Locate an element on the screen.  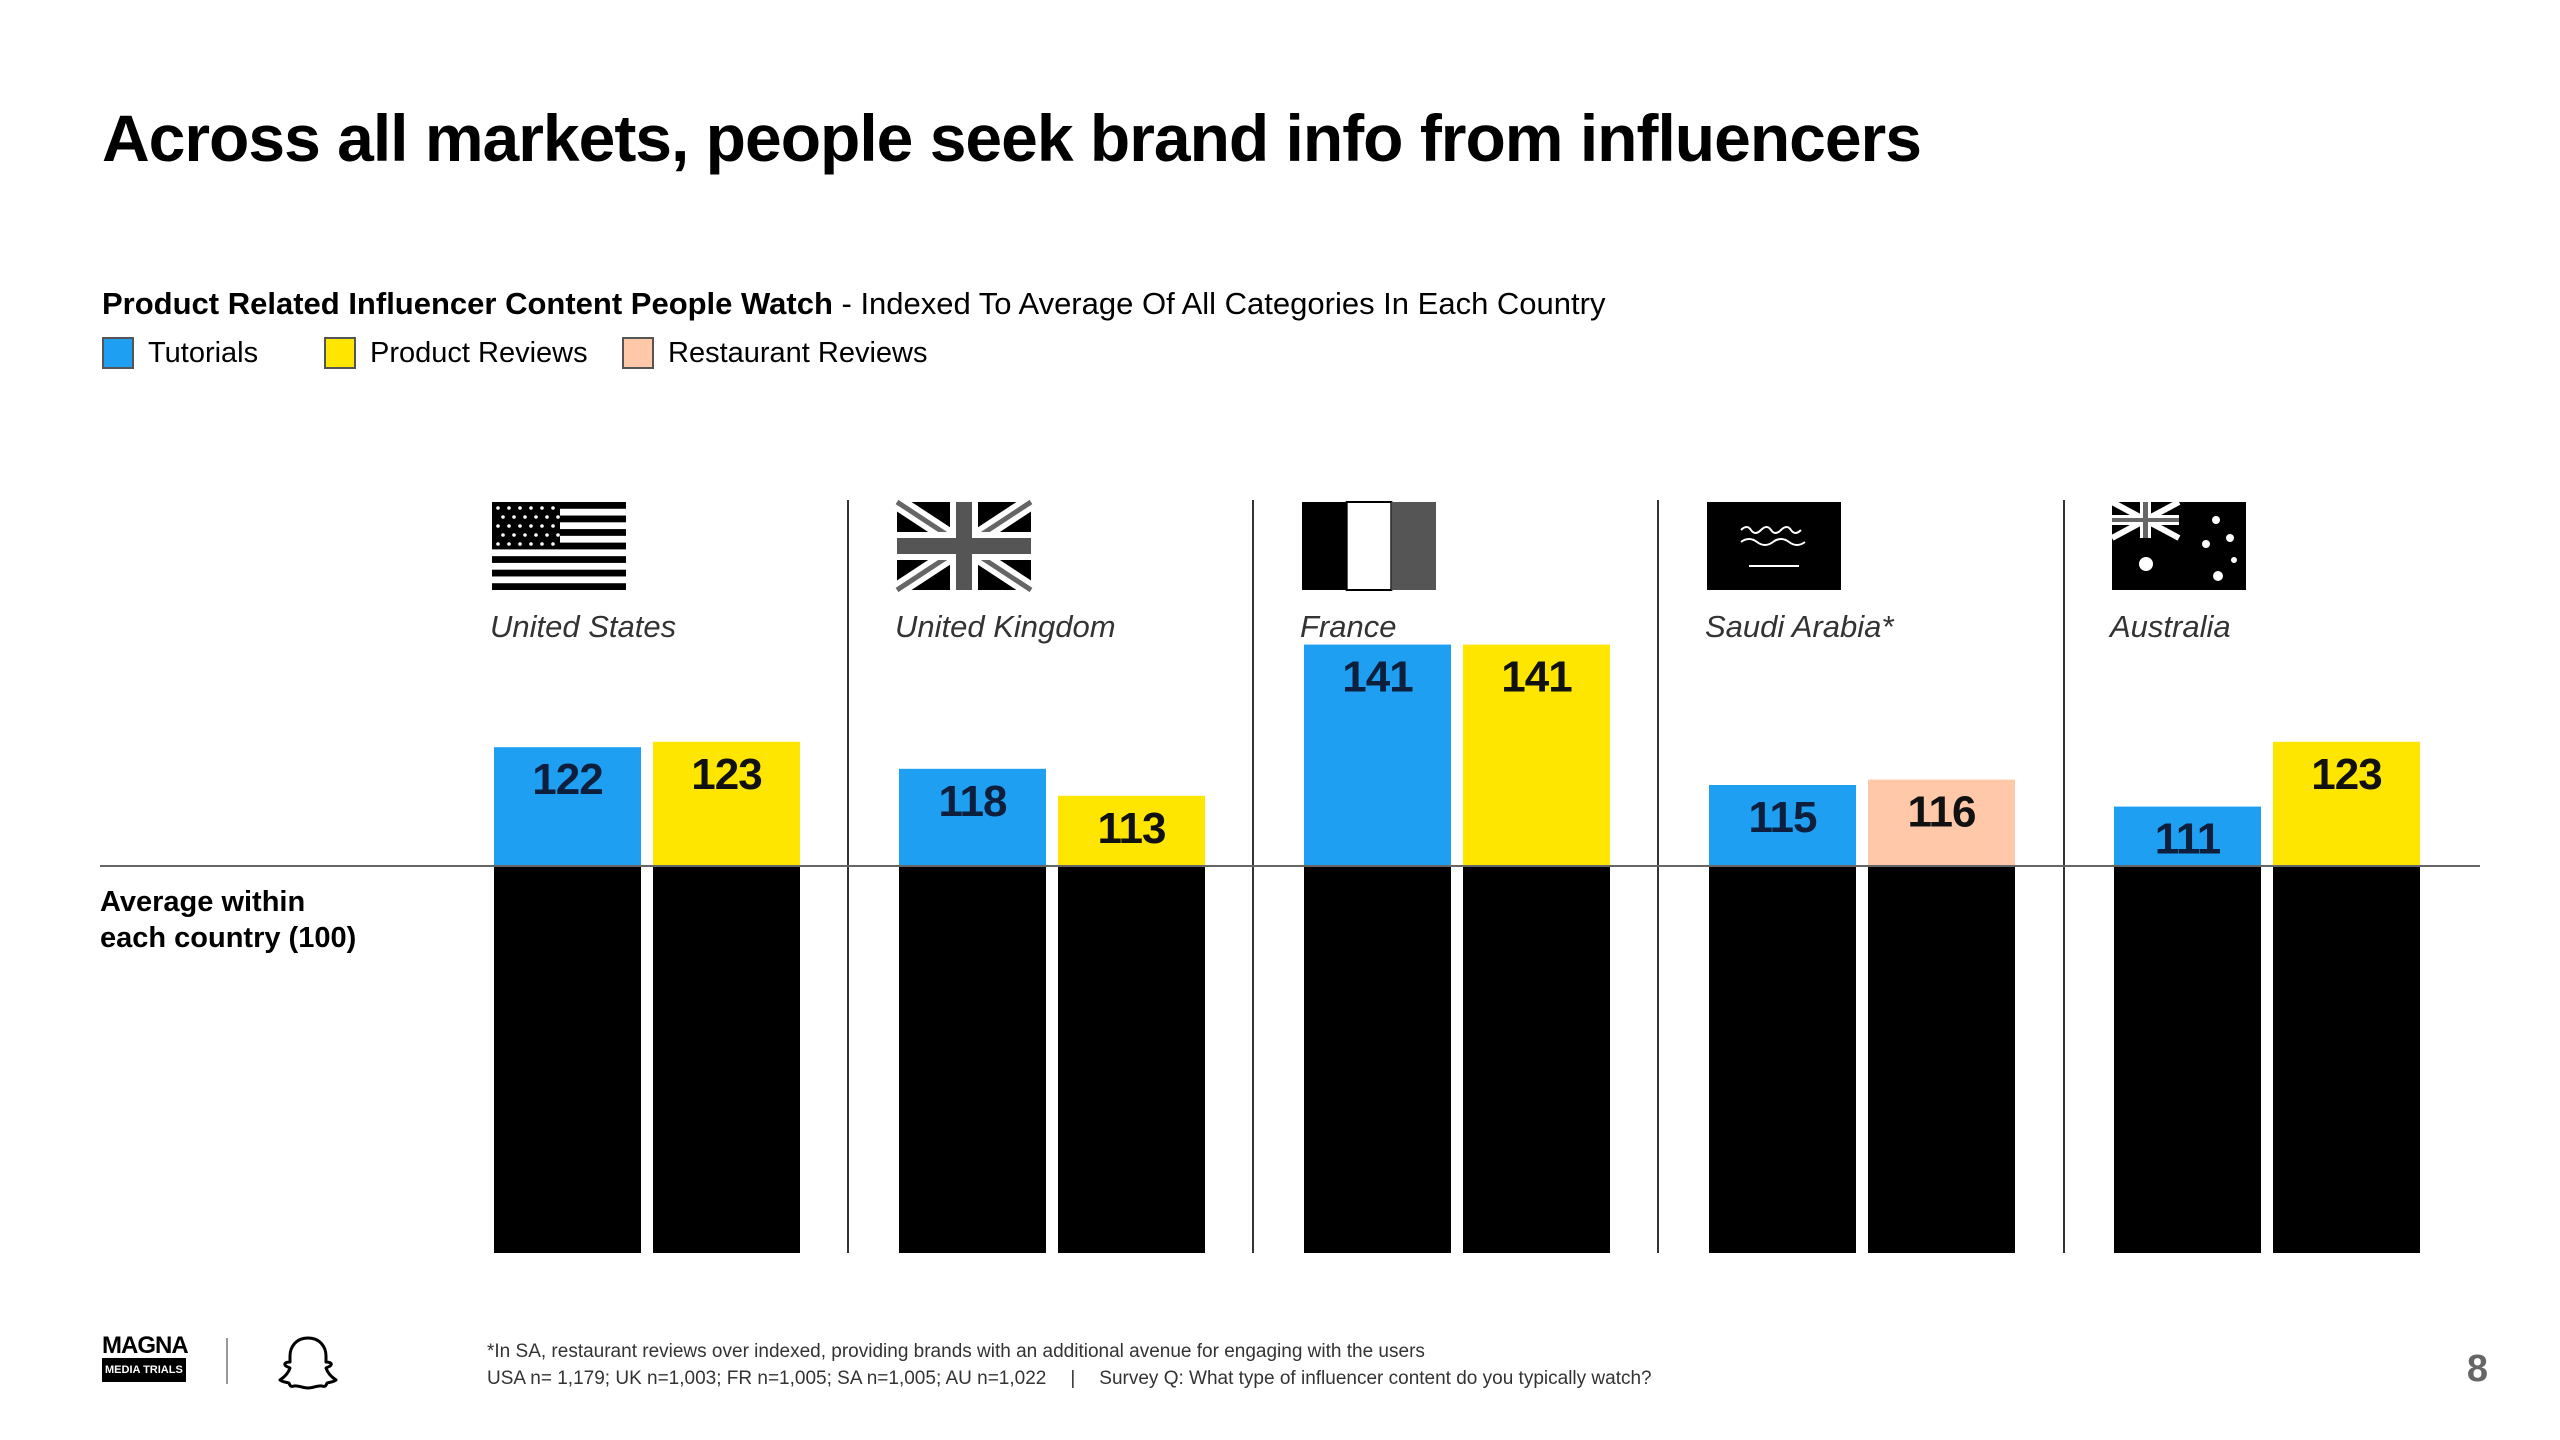
legend-item-product-reviews: Product Reviews is located at coordinates (456, 353).